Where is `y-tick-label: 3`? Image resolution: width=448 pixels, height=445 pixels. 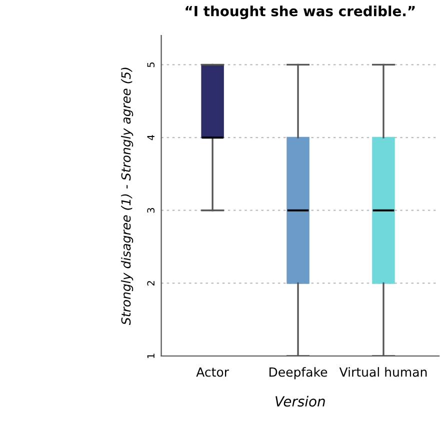
y-tick-label: 3 is located at coordinates (151, 210).